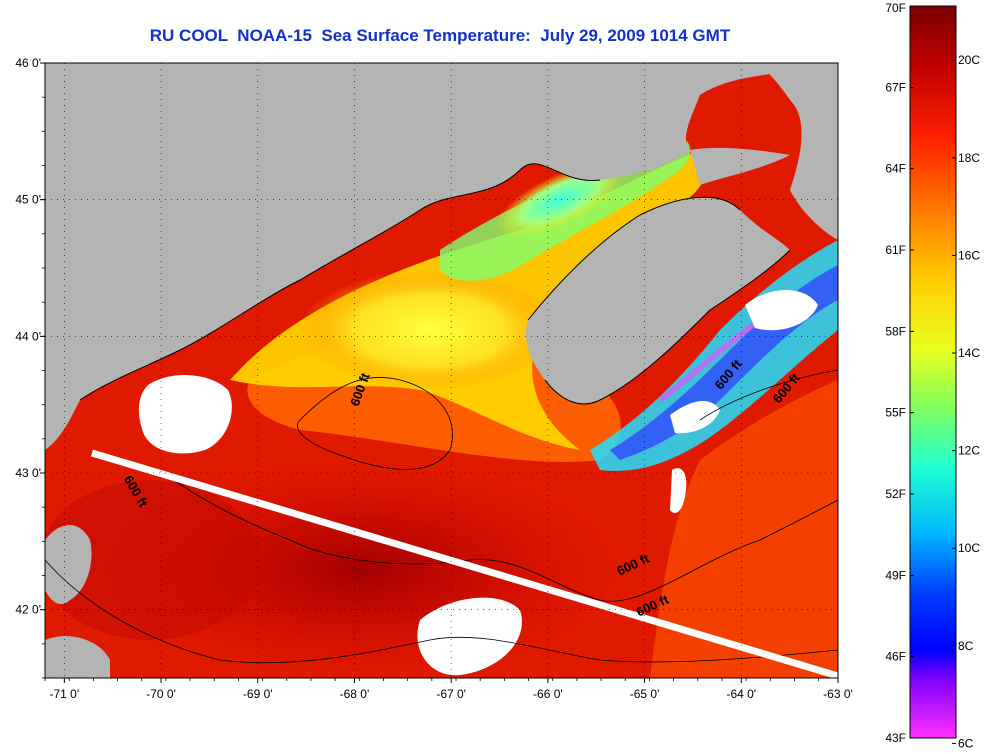 This screenshot has width=984, height=754. I want to click on colorbar-celsius-label: 12C, so click(969, 451).